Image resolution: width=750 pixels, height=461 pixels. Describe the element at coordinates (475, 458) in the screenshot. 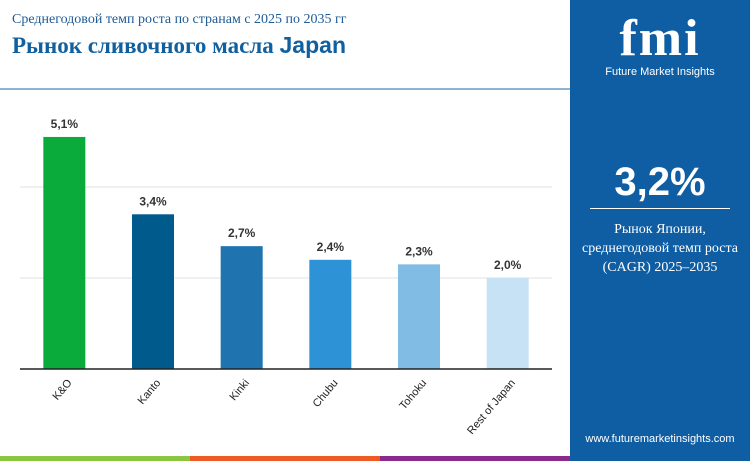

I see `stripe-purple` at that location.